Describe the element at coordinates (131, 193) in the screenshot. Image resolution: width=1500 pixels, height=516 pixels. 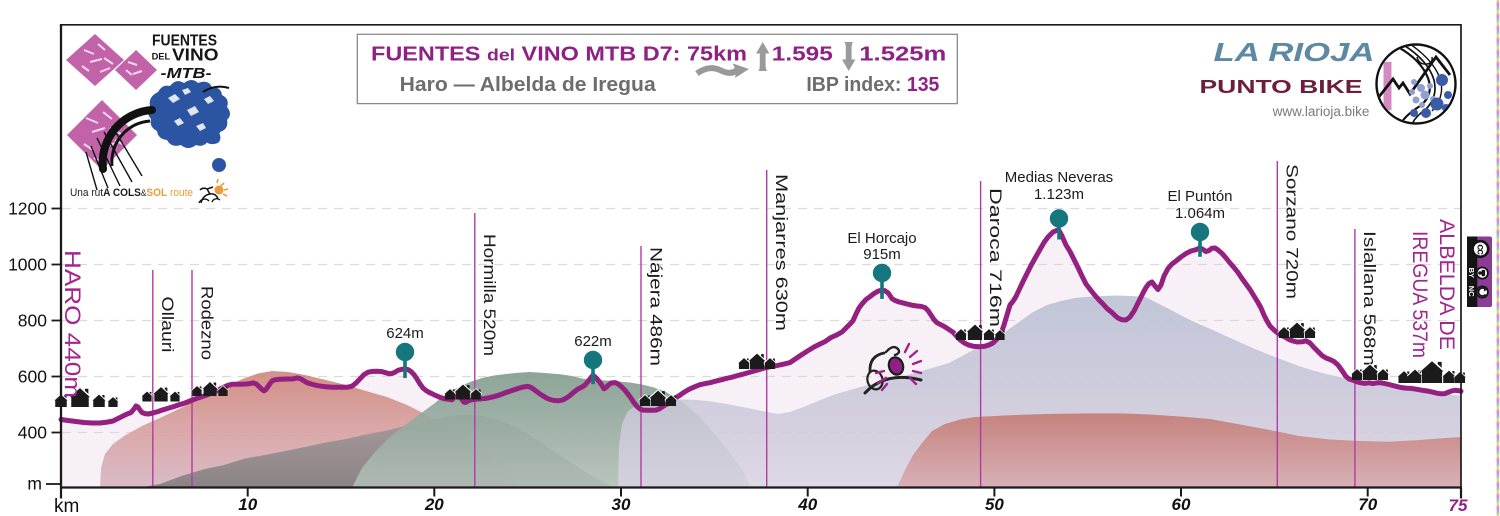
I see `svg-text: Una rutA COLS&SOL route` at that location.